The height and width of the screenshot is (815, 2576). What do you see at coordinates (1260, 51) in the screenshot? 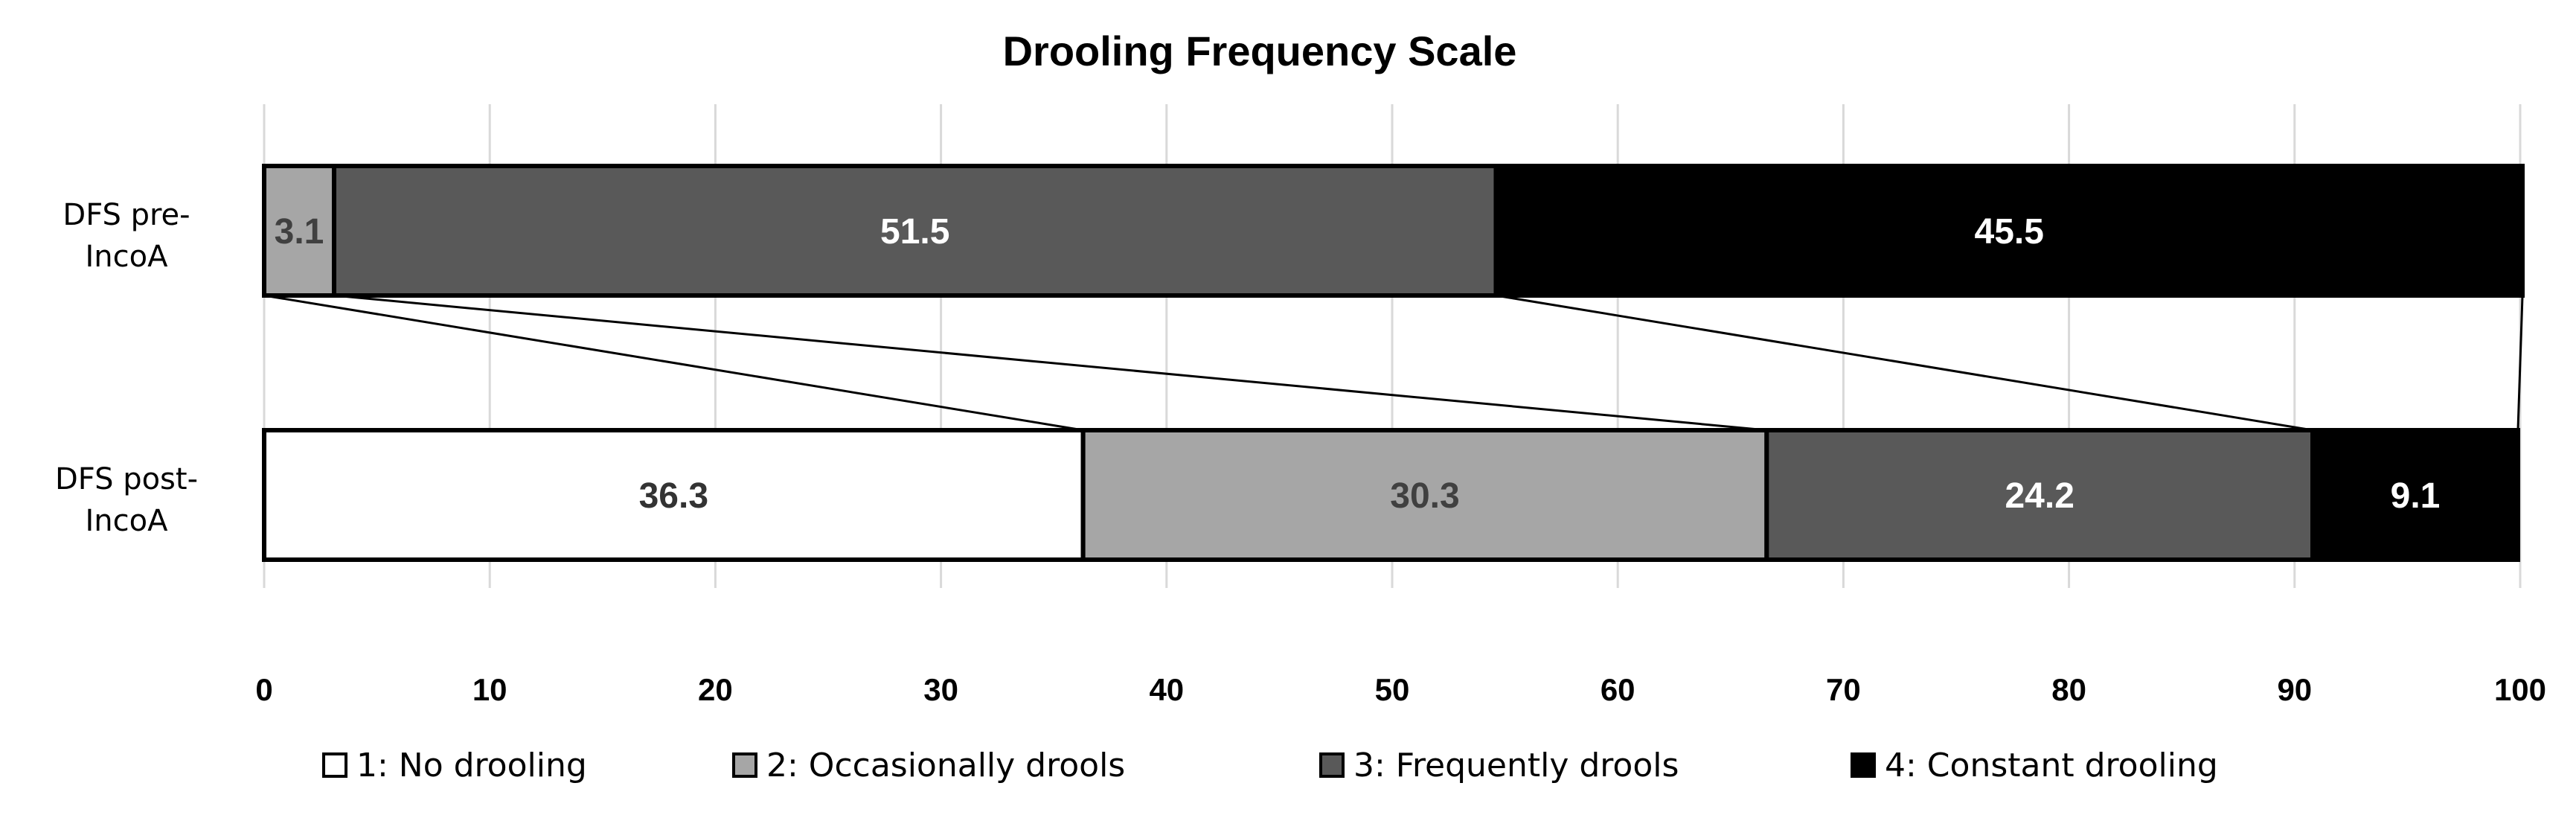
I see `chart-title: Drooling Frequency Scale` at bounding box center [1260, 51].